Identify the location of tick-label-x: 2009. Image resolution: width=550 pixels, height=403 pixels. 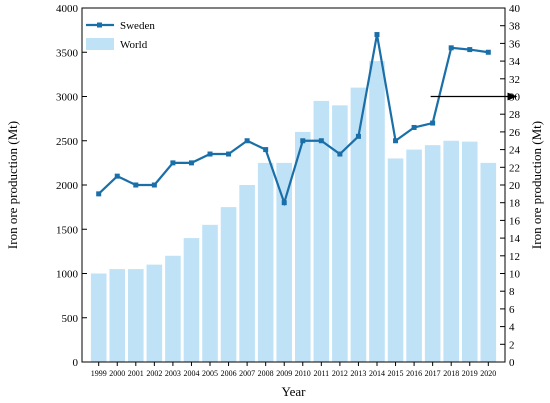
(284, 373).